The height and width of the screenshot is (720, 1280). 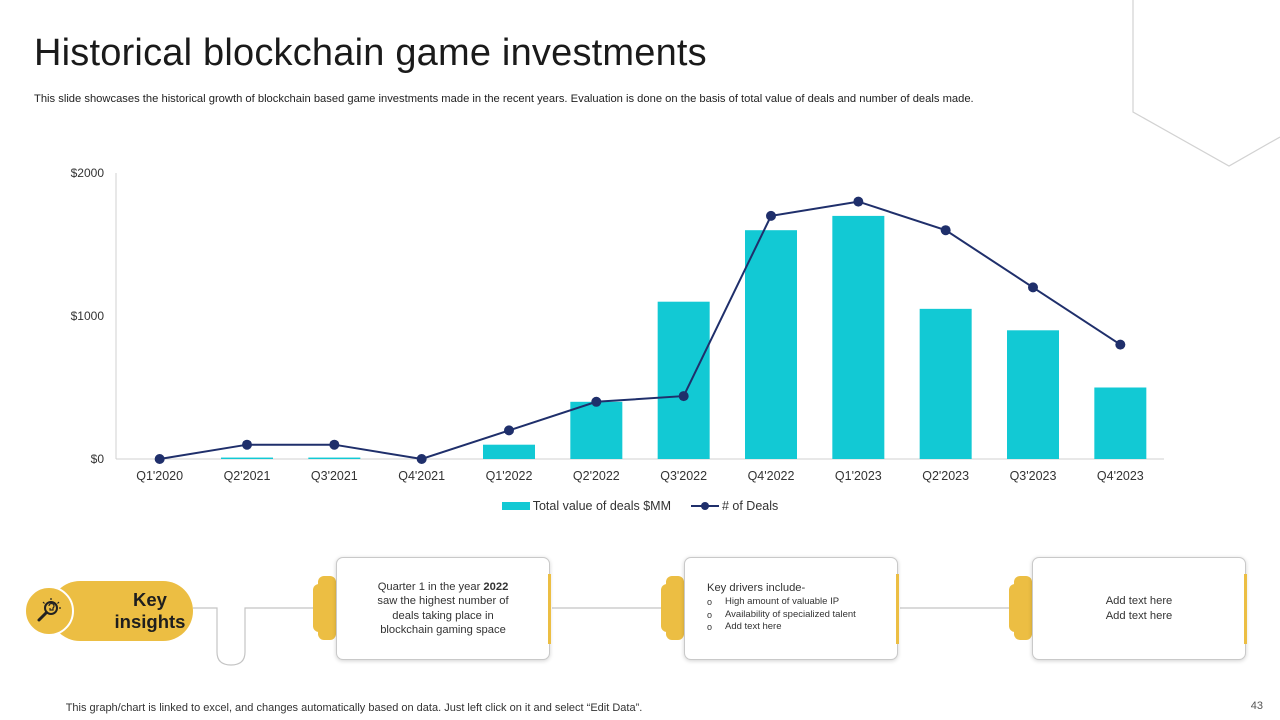 I want to click on card1-line3: deals taking place in, so click(x=443, y=615).